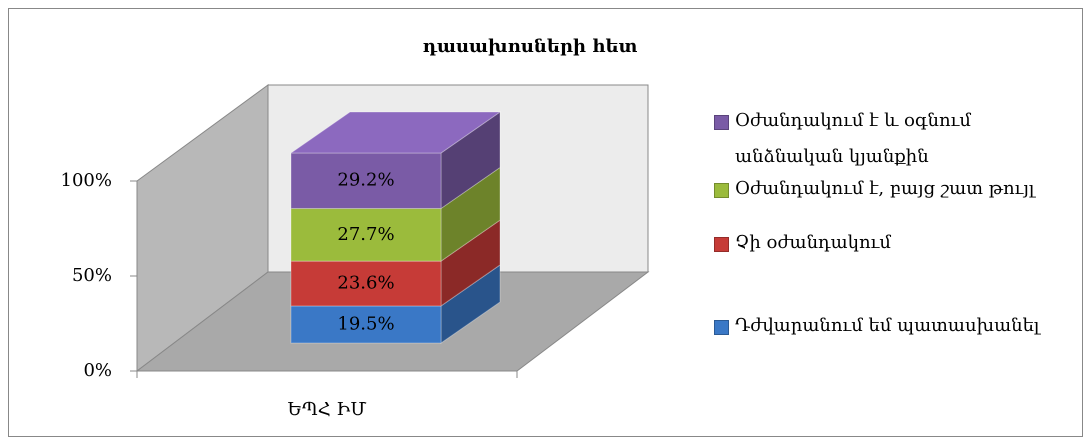 The width and height of the screenshot is (1091, 437). What do you see at coordinates (395, 132) in the screenshot?
I see `bar-top` at bounding box center [395, 132].